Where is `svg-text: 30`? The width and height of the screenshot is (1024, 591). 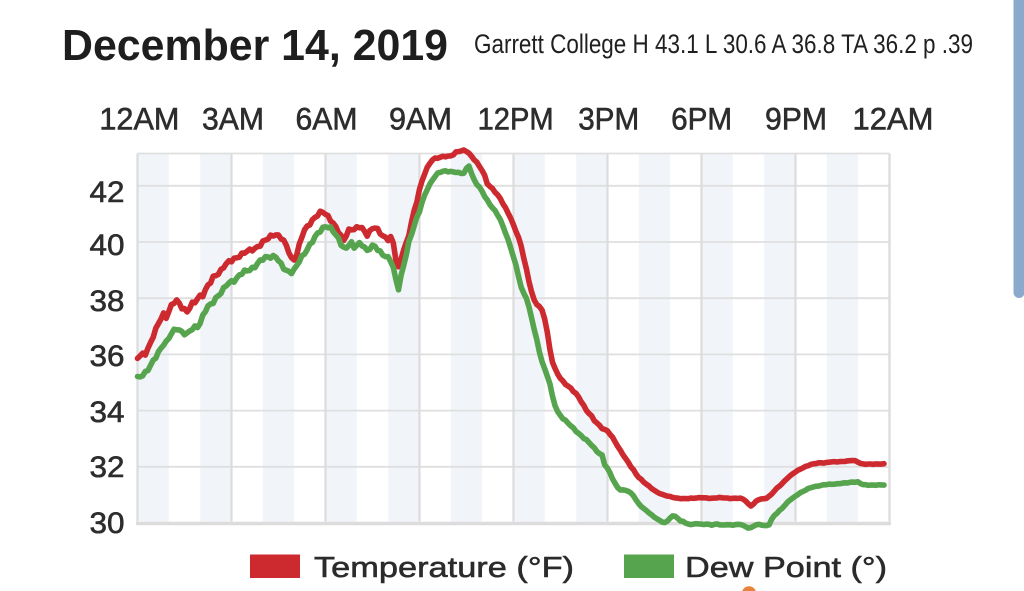 svg-text: 30 is located at coordinates (107, 523).